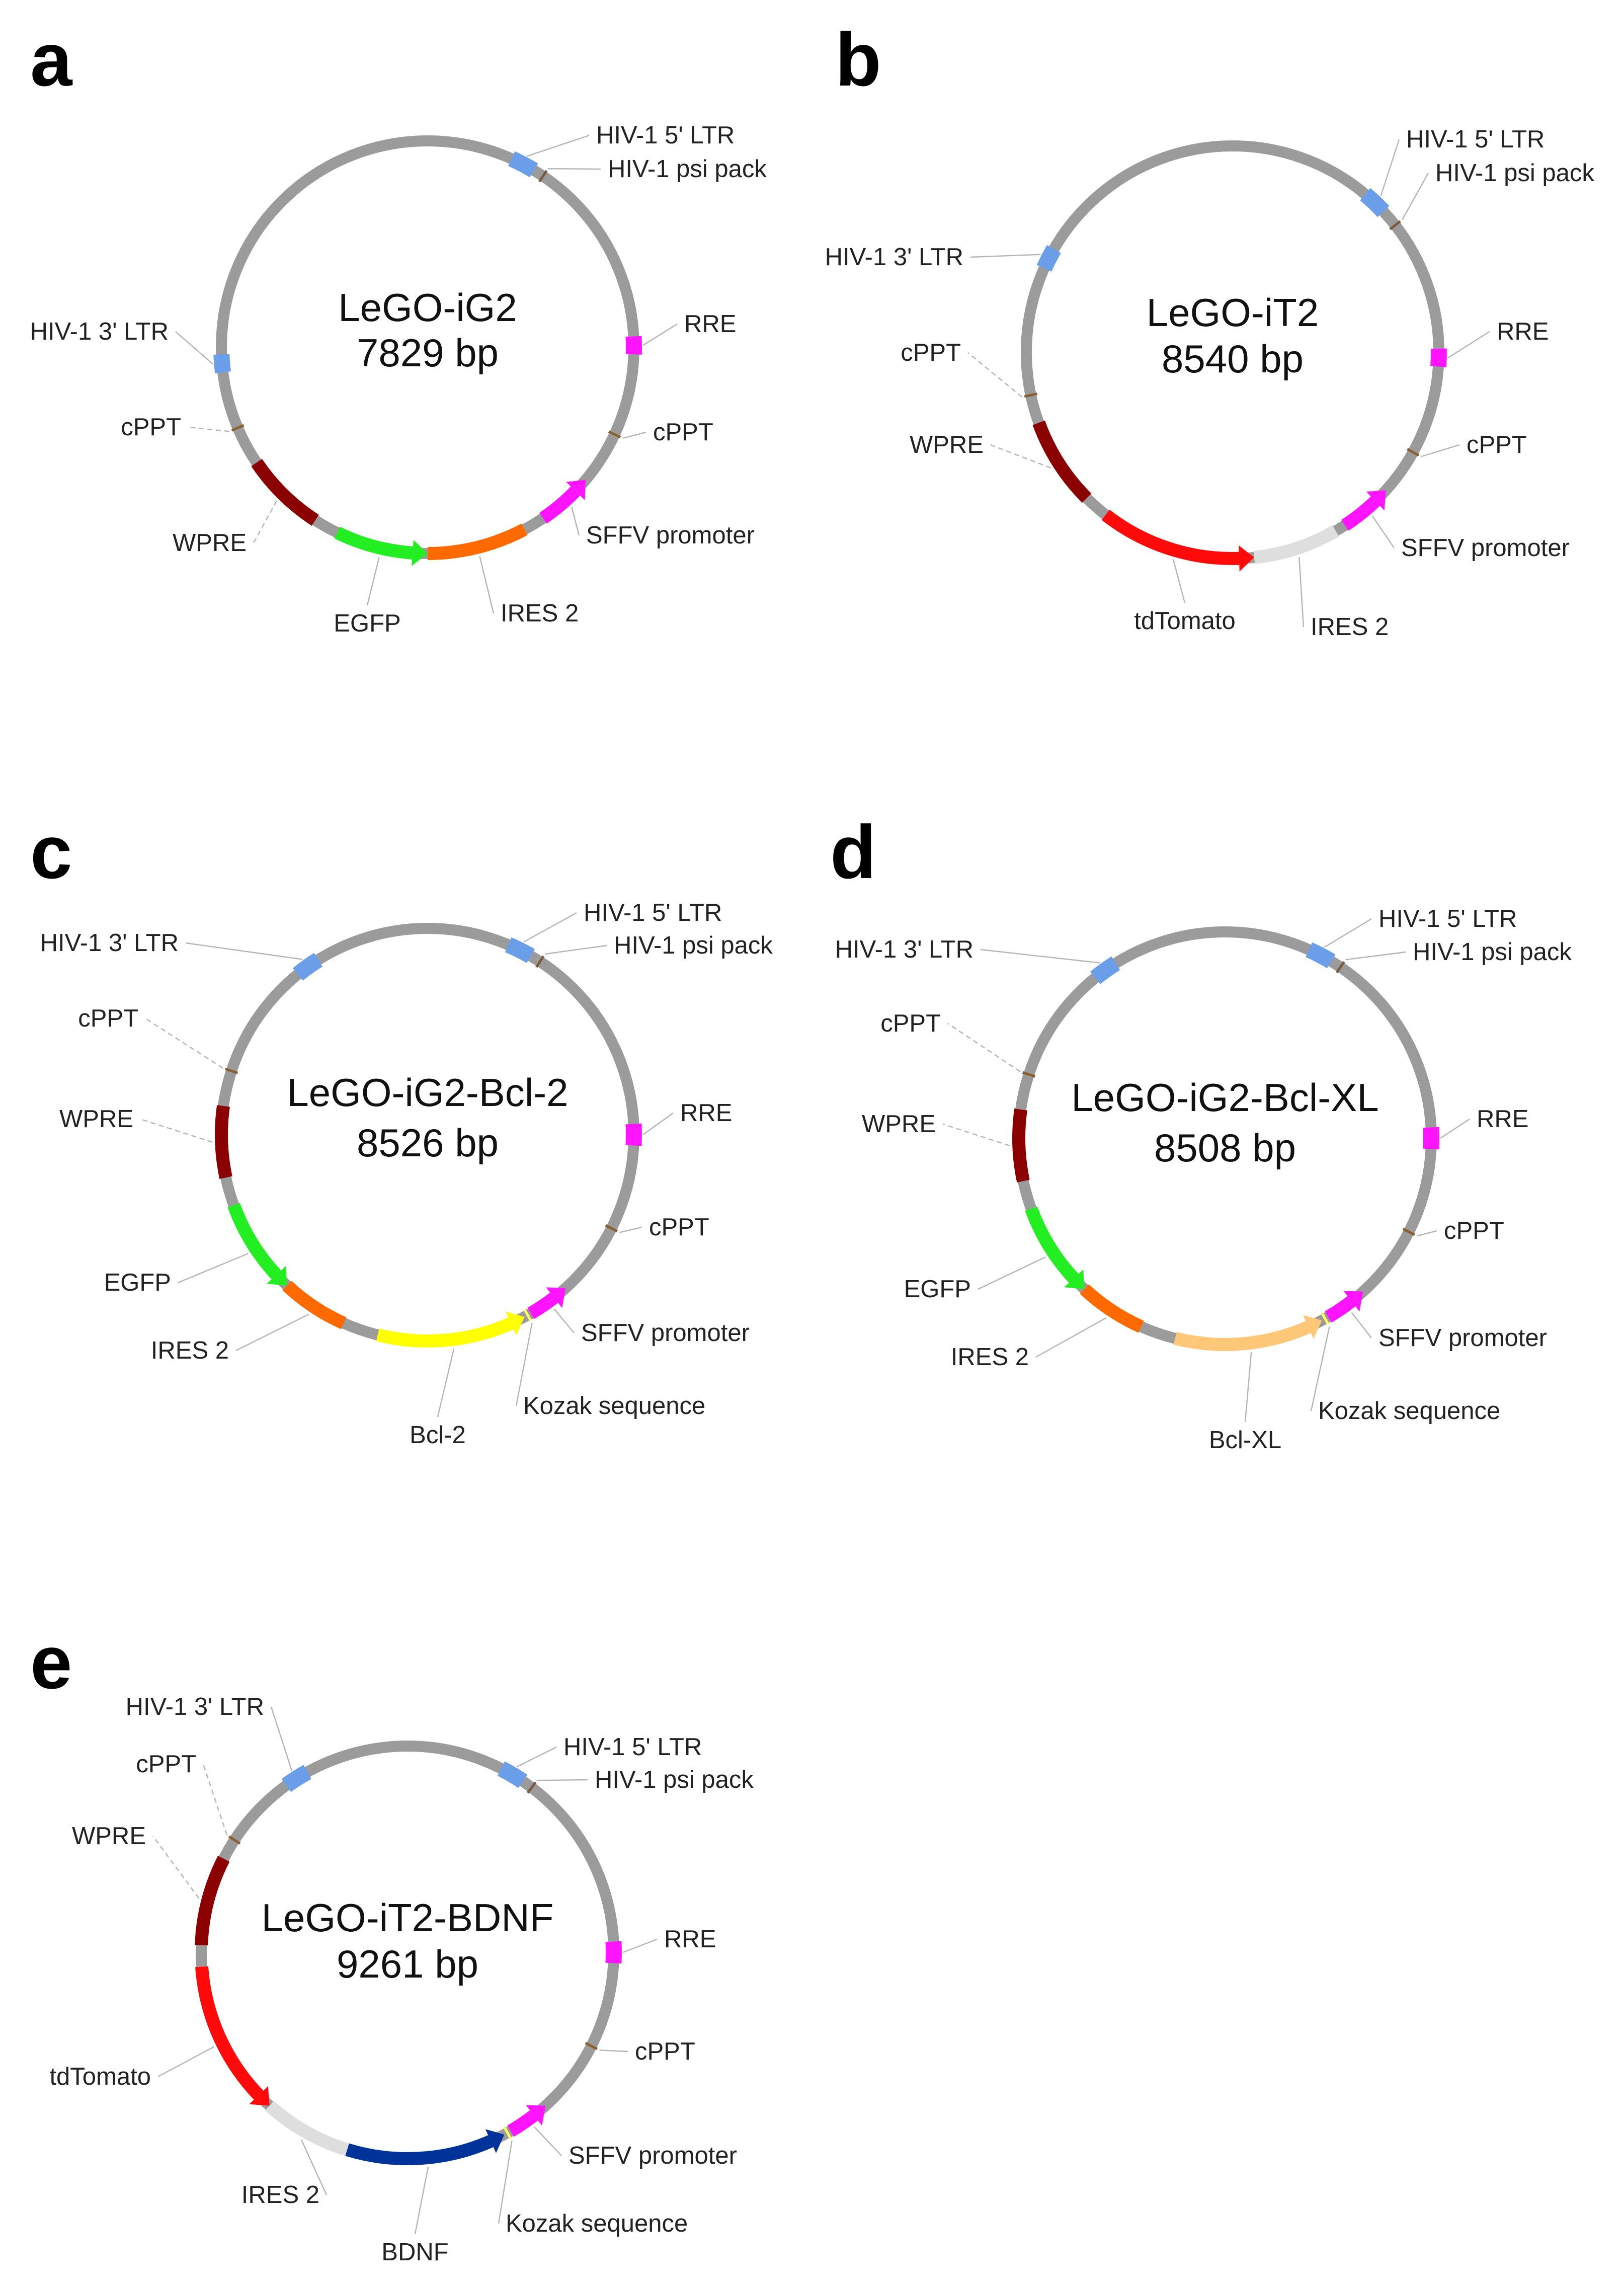  Describe the element at coordinates (858, 59) in the screenshot. I see `panel-letter: b` at that location.